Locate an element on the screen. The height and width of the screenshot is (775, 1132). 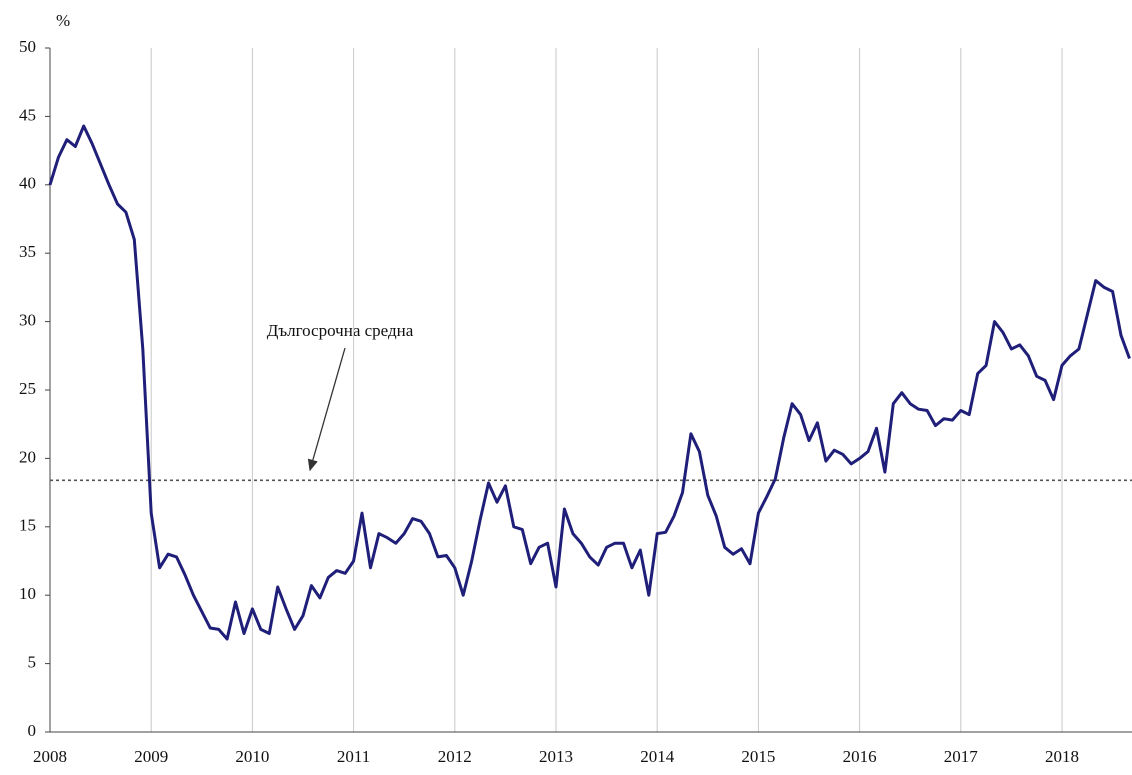
annotation-arrow is located at coordinates (326, 409).